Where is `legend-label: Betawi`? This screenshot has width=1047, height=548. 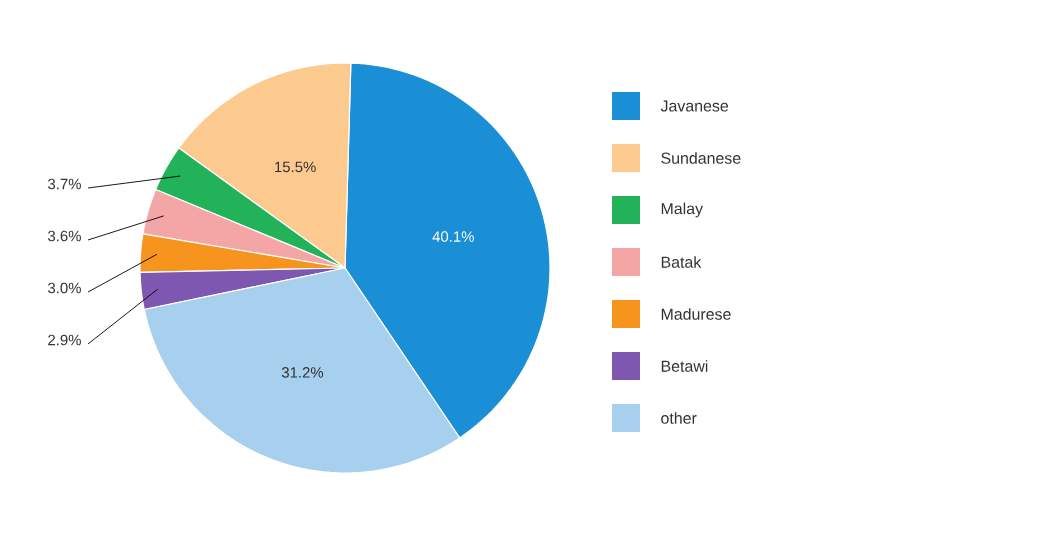
legend-label: Betawi is located at coordinates (684, 366).